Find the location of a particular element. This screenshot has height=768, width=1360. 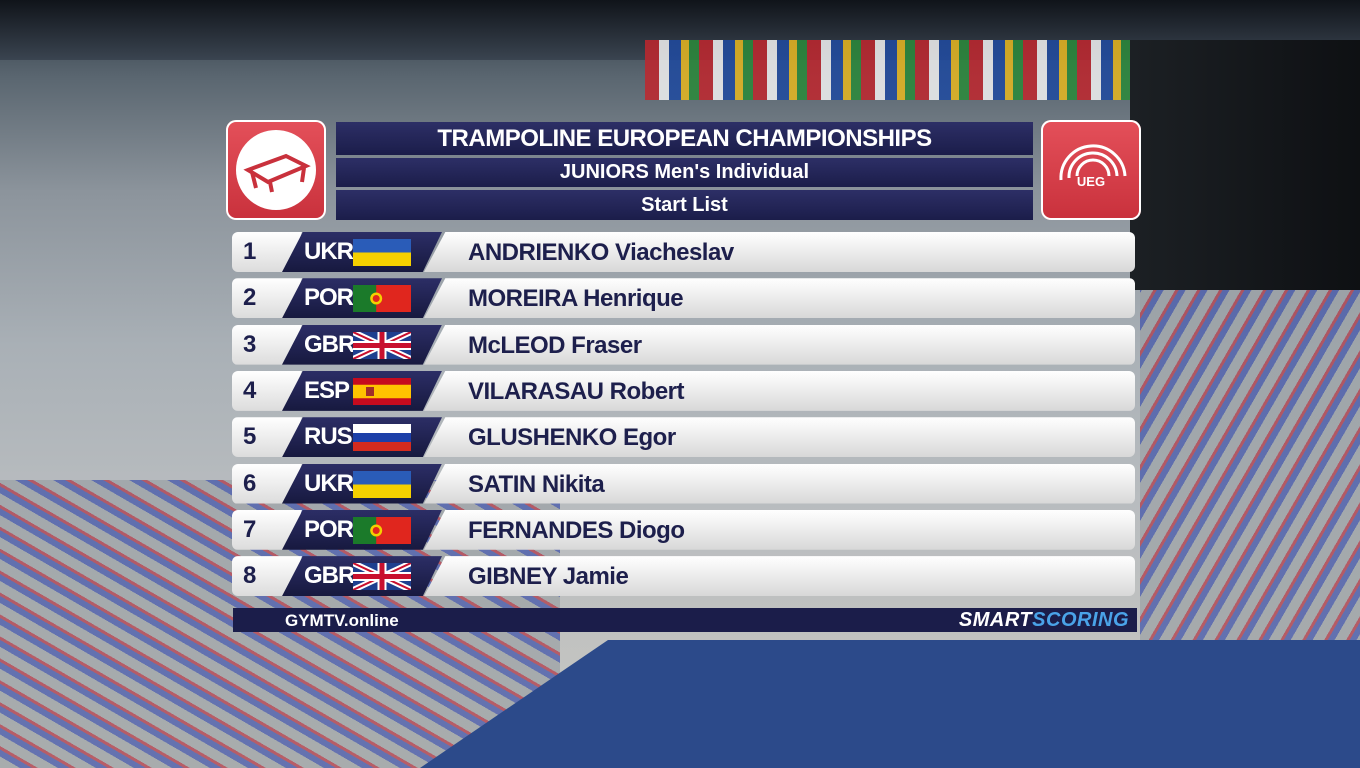

footer-brand: SMARTSCORING is located at coordinates (1044, 620).